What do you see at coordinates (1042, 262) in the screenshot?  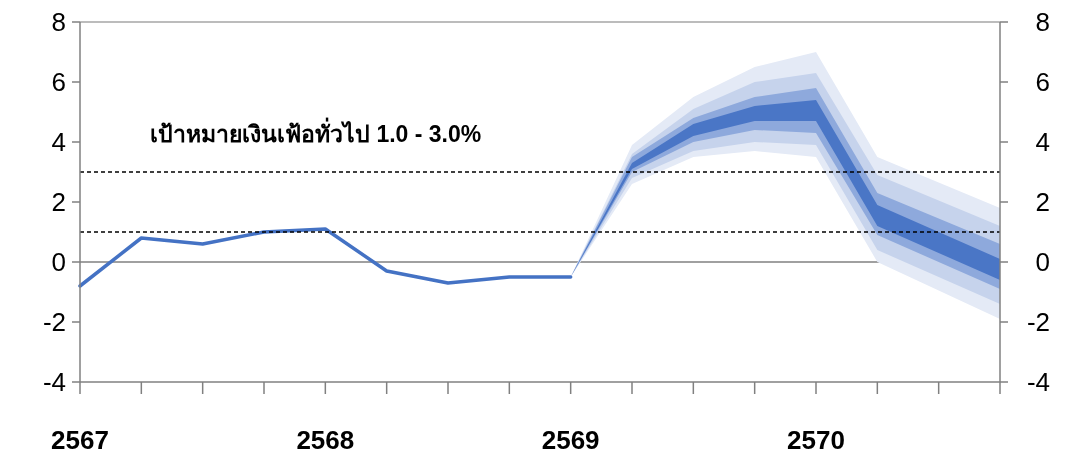 I see `y2-tick-label: 0` at bounding box center [1042, 262].